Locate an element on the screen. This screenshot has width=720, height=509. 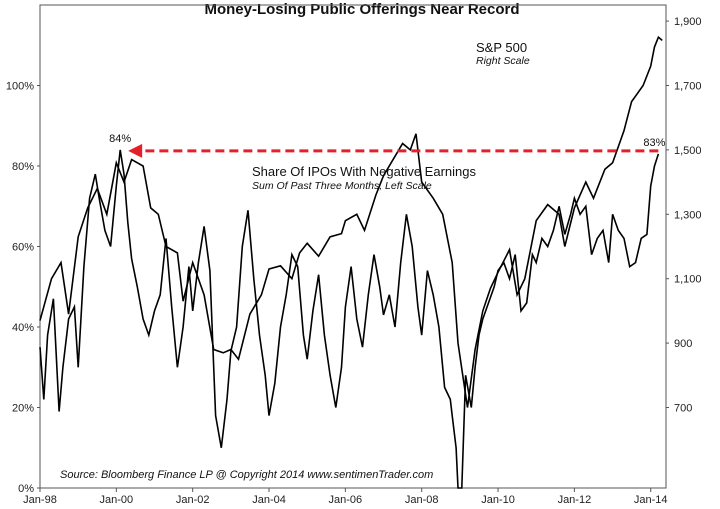
x-tick-label: Jan-10 is located at coordinates (498, 500).